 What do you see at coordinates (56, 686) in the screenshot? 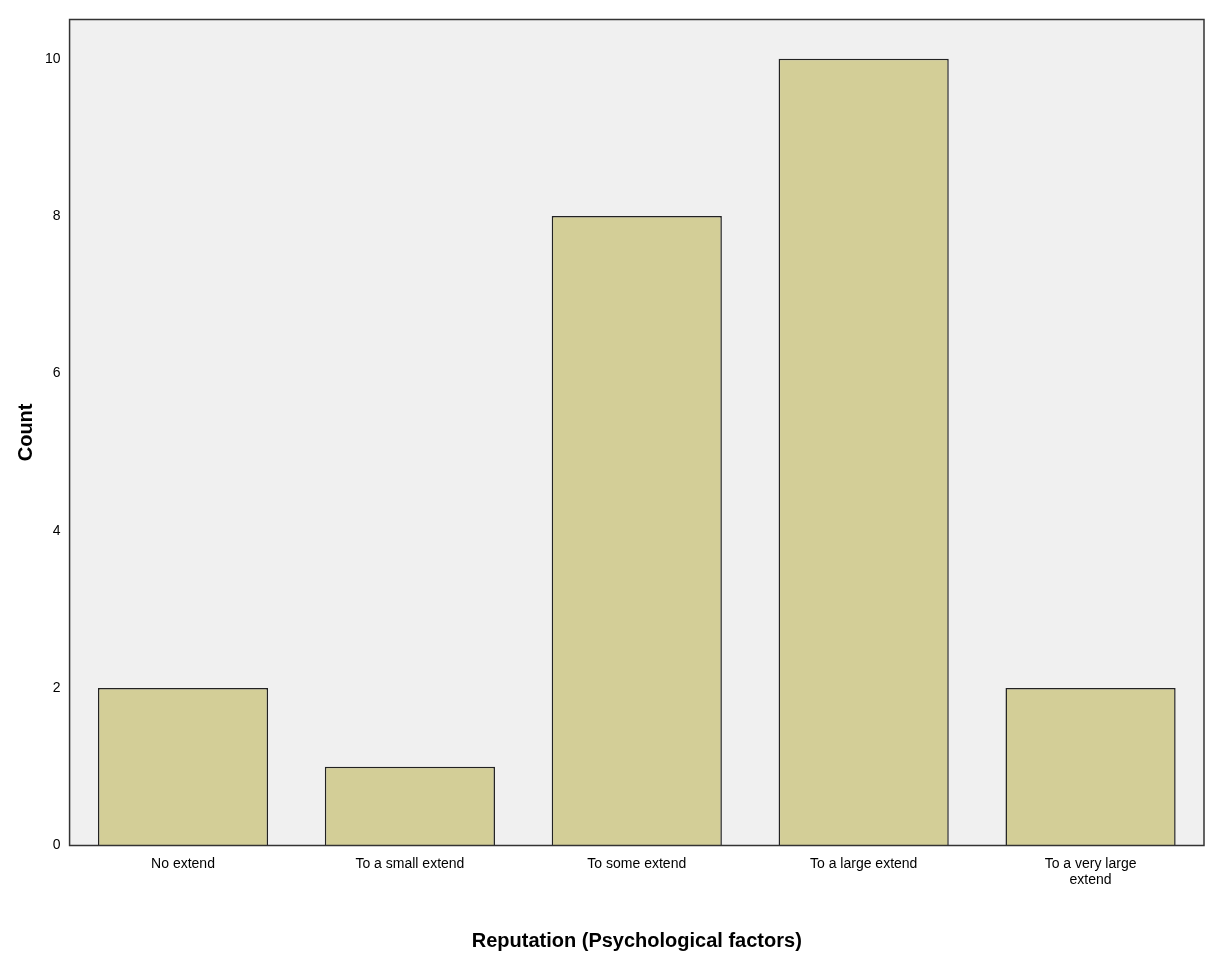
I see `y-tick-label: 2` at bounding box center [56, 686].